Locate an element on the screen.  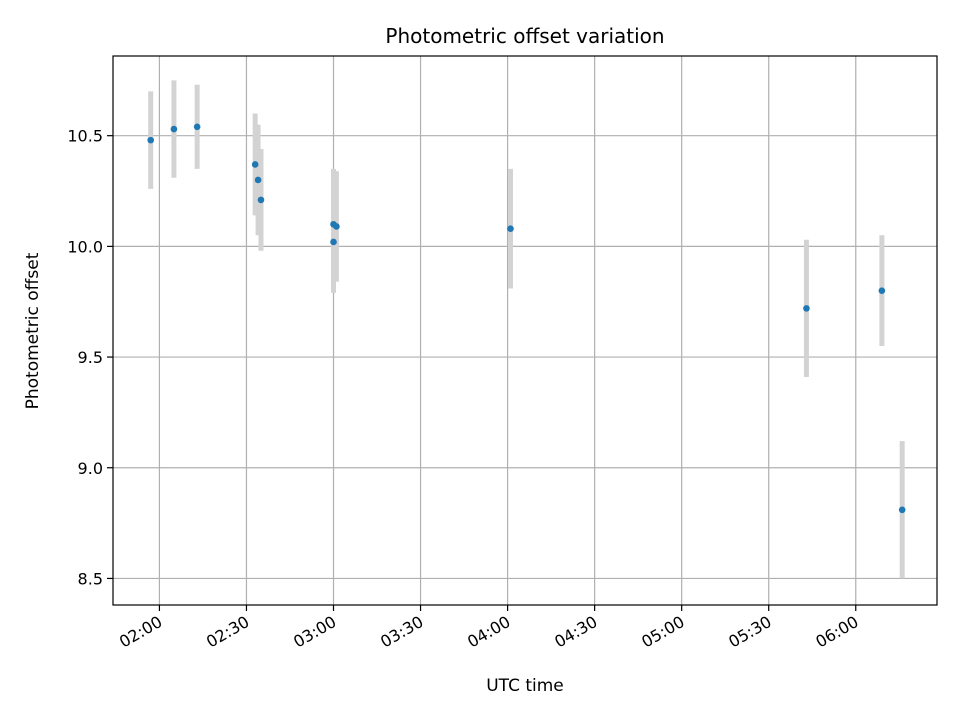
x-tick-label: 02:00 is located at coordinates (140, 632).